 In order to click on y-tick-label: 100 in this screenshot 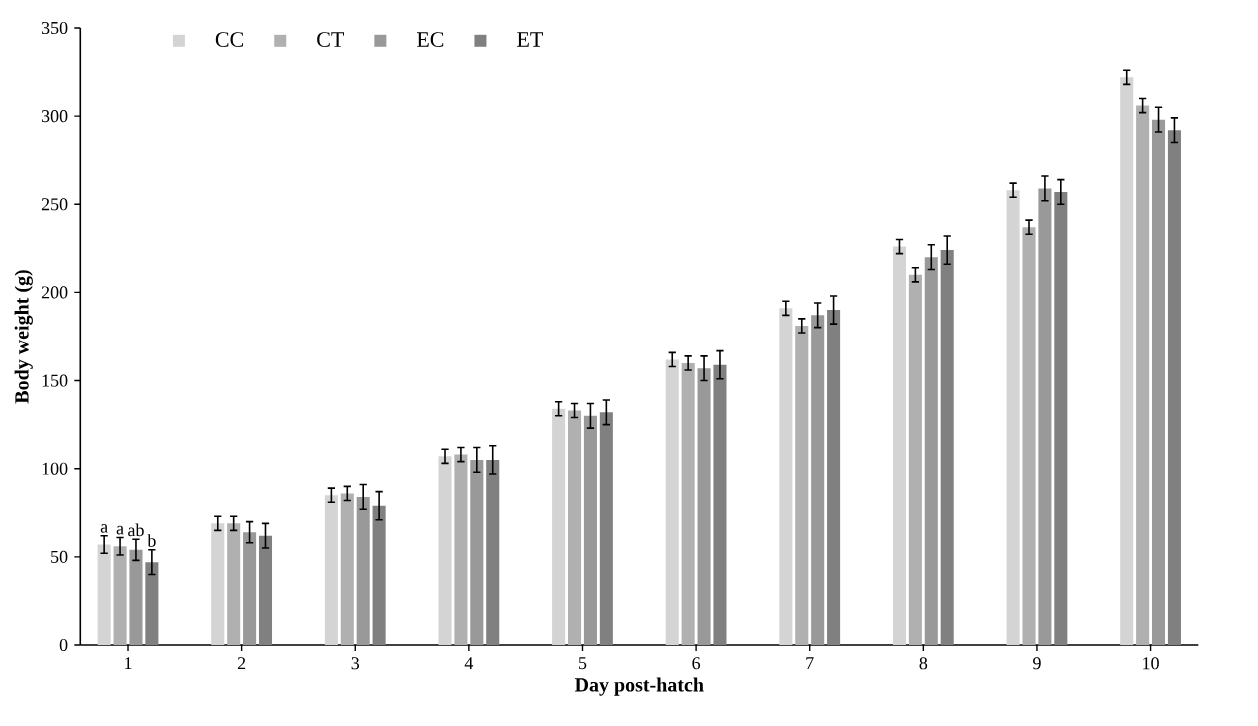, I will do `click(55, 468)`.